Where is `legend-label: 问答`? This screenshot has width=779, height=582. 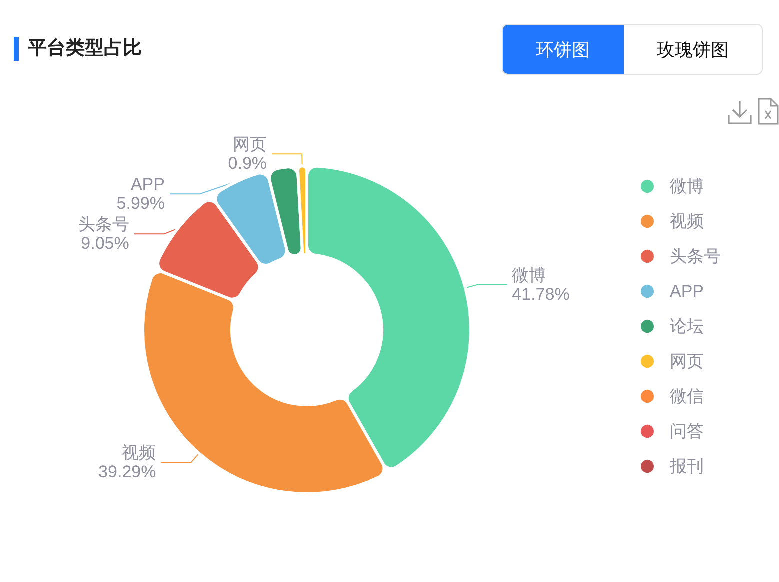
legend-label: 问答 is located at coordinates (687, 431).